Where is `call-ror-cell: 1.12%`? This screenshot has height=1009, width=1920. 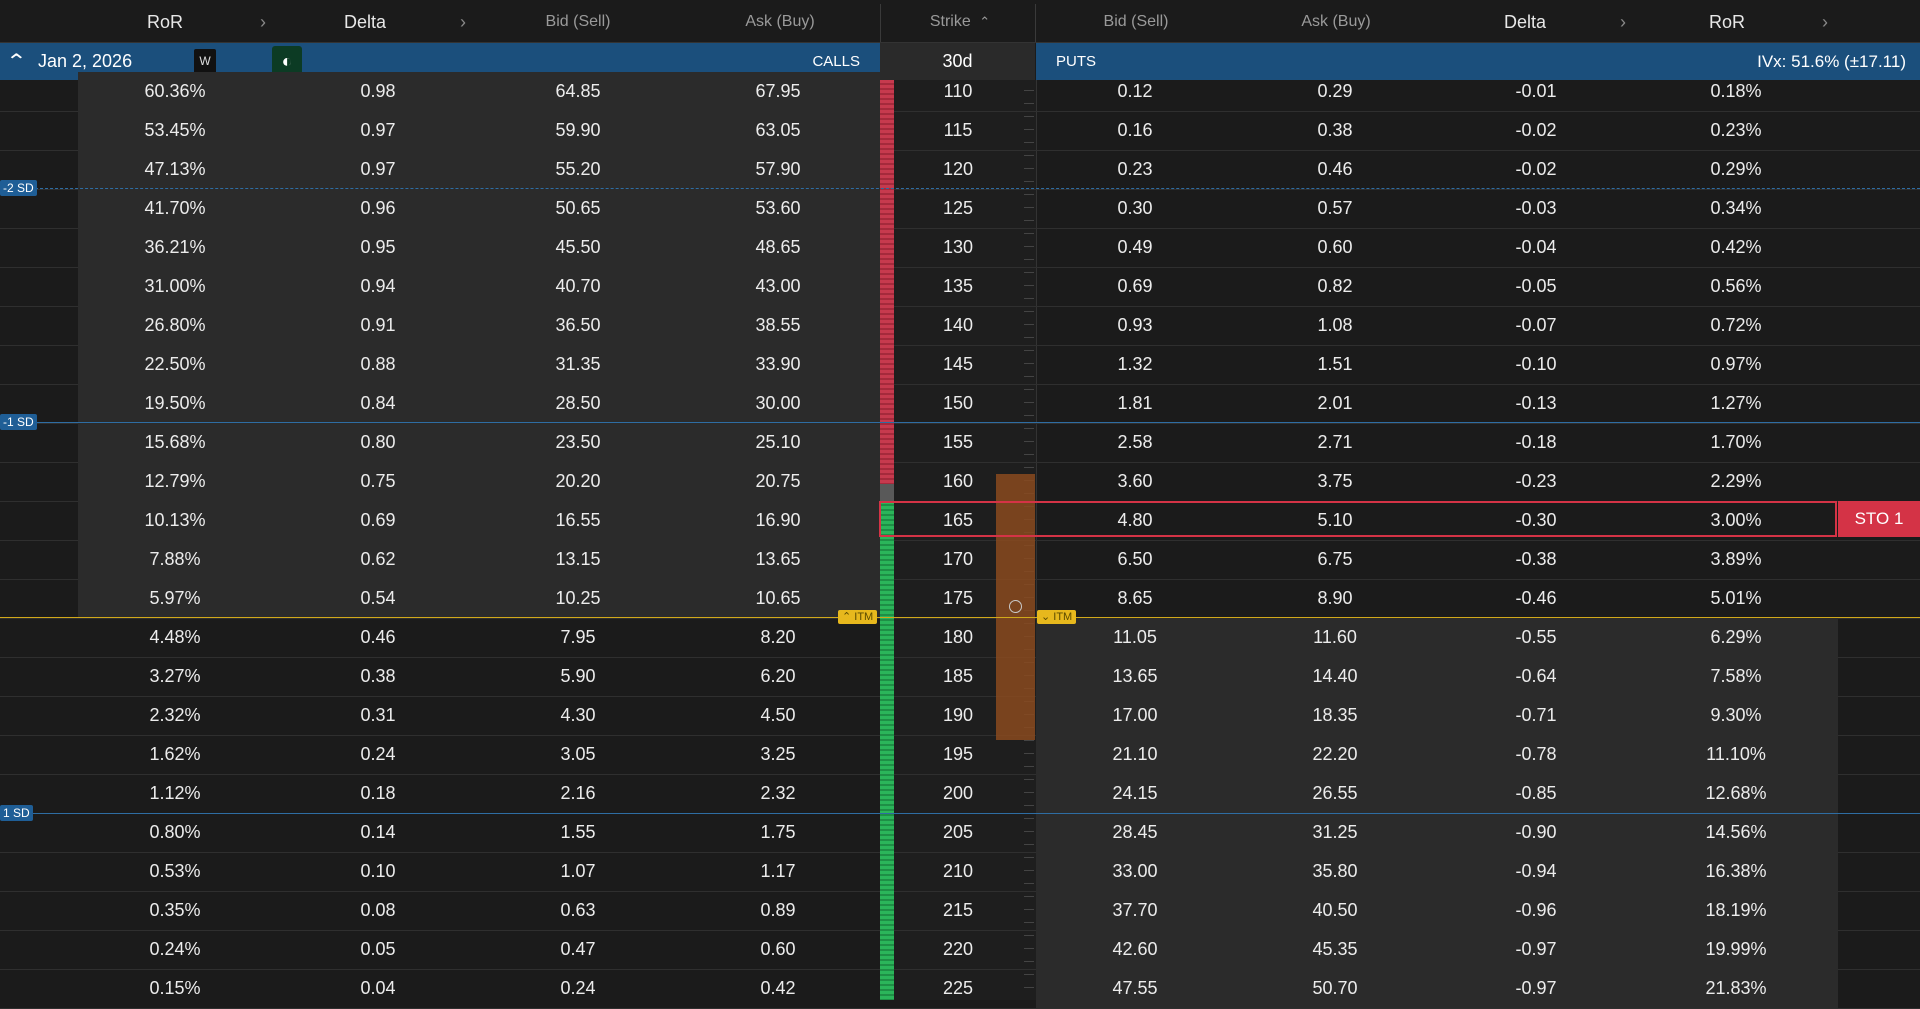
call-ror-cell: 1.12% is located at coordinates (175, 793).